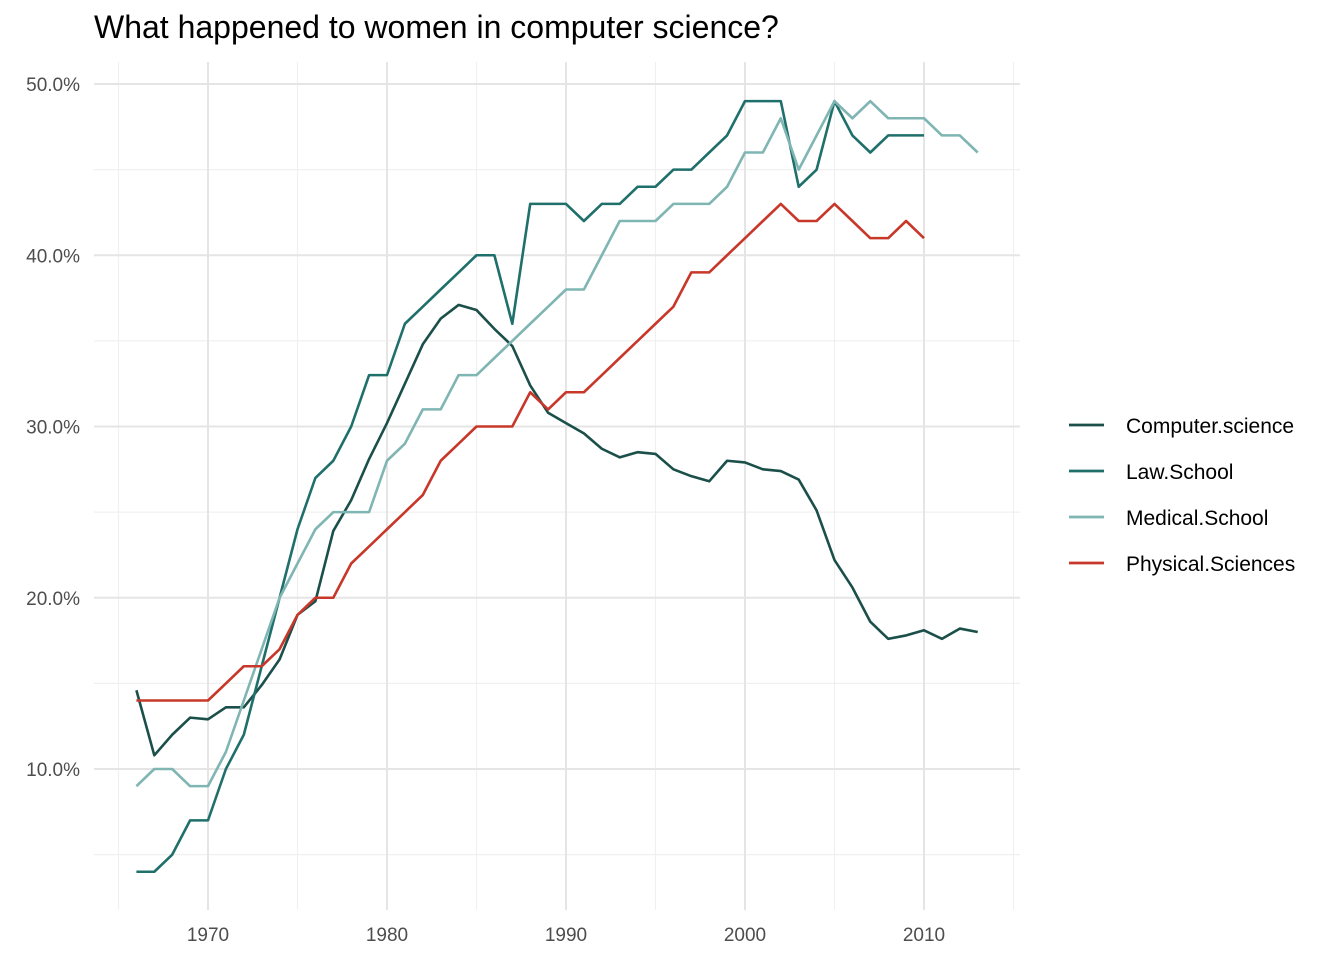 Image resolution: width=1344 pixels, height=960 pixels. What do you see at coordinates (1210, 426) in the screenshot?
I see `legend-label: Computer.science` at bounding box center [1210, 426].